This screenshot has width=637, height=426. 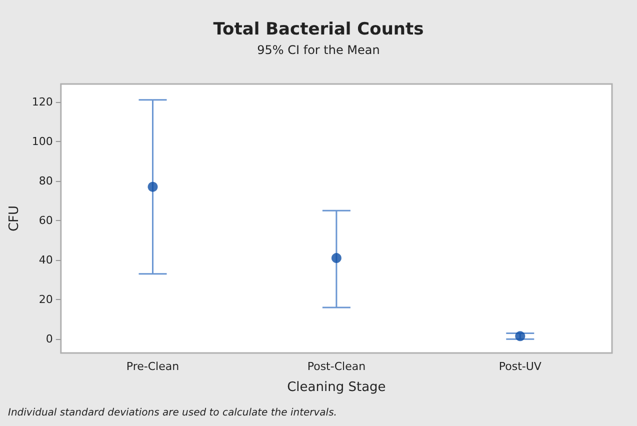 What do you see at coordinates (14, 218) in the screenshot?
I see `y-axis-title: CFU` at bounding box center [14, 218].